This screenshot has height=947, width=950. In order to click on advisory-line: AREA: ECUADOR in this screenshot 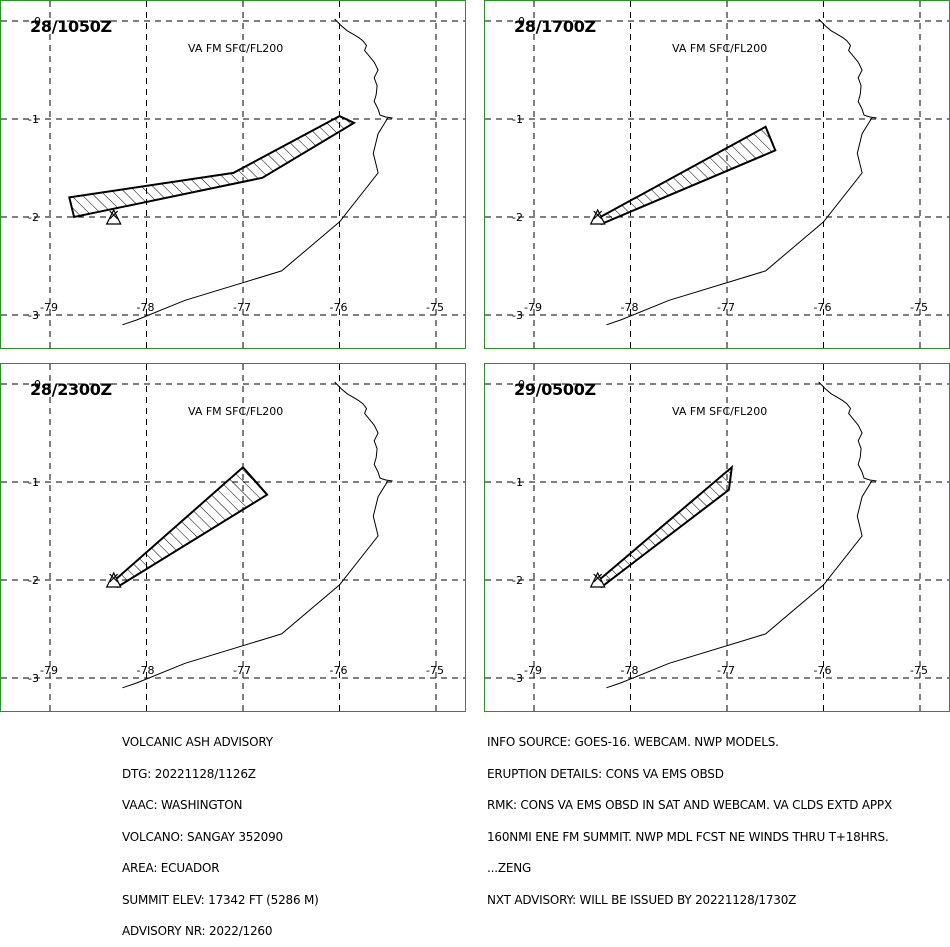, I will do `click(171, 868)`.